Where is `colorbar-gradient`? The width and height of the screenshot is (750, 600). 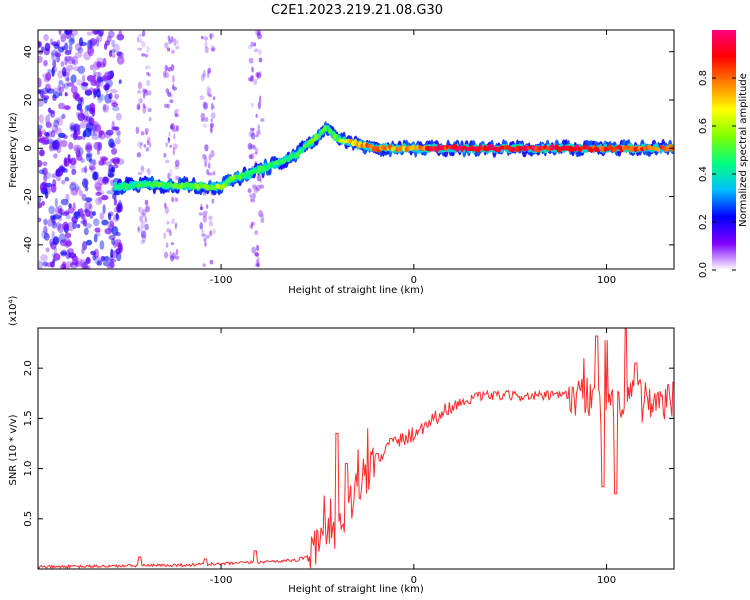
colorbar-gradient is located at coordinates (724, 150).